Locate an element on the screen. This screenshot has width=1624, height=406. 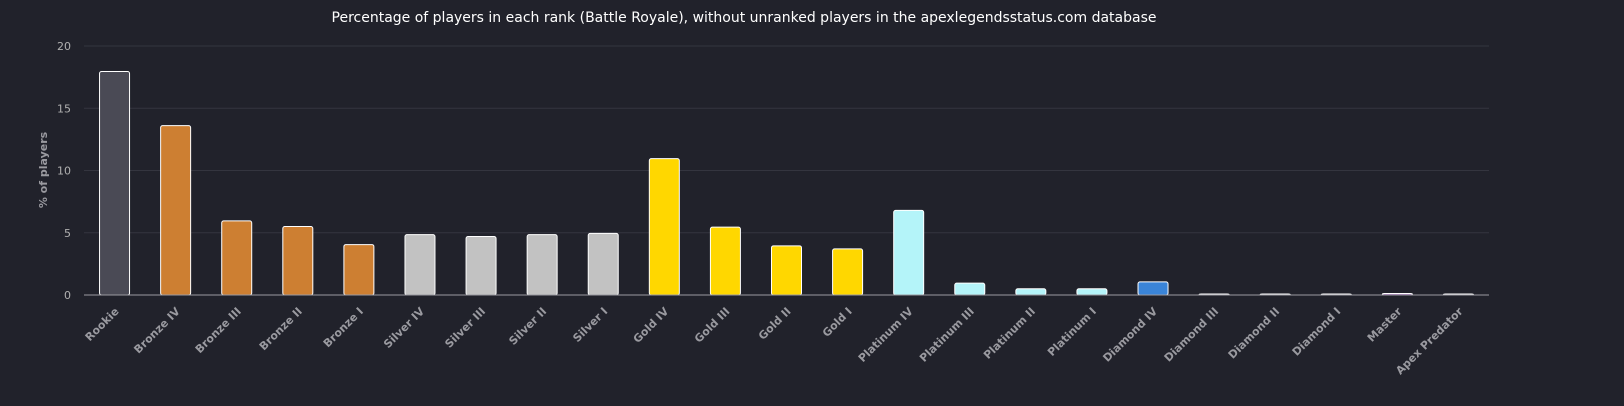
x-tick-label: Gold IV is located at coordinates (651, 325).